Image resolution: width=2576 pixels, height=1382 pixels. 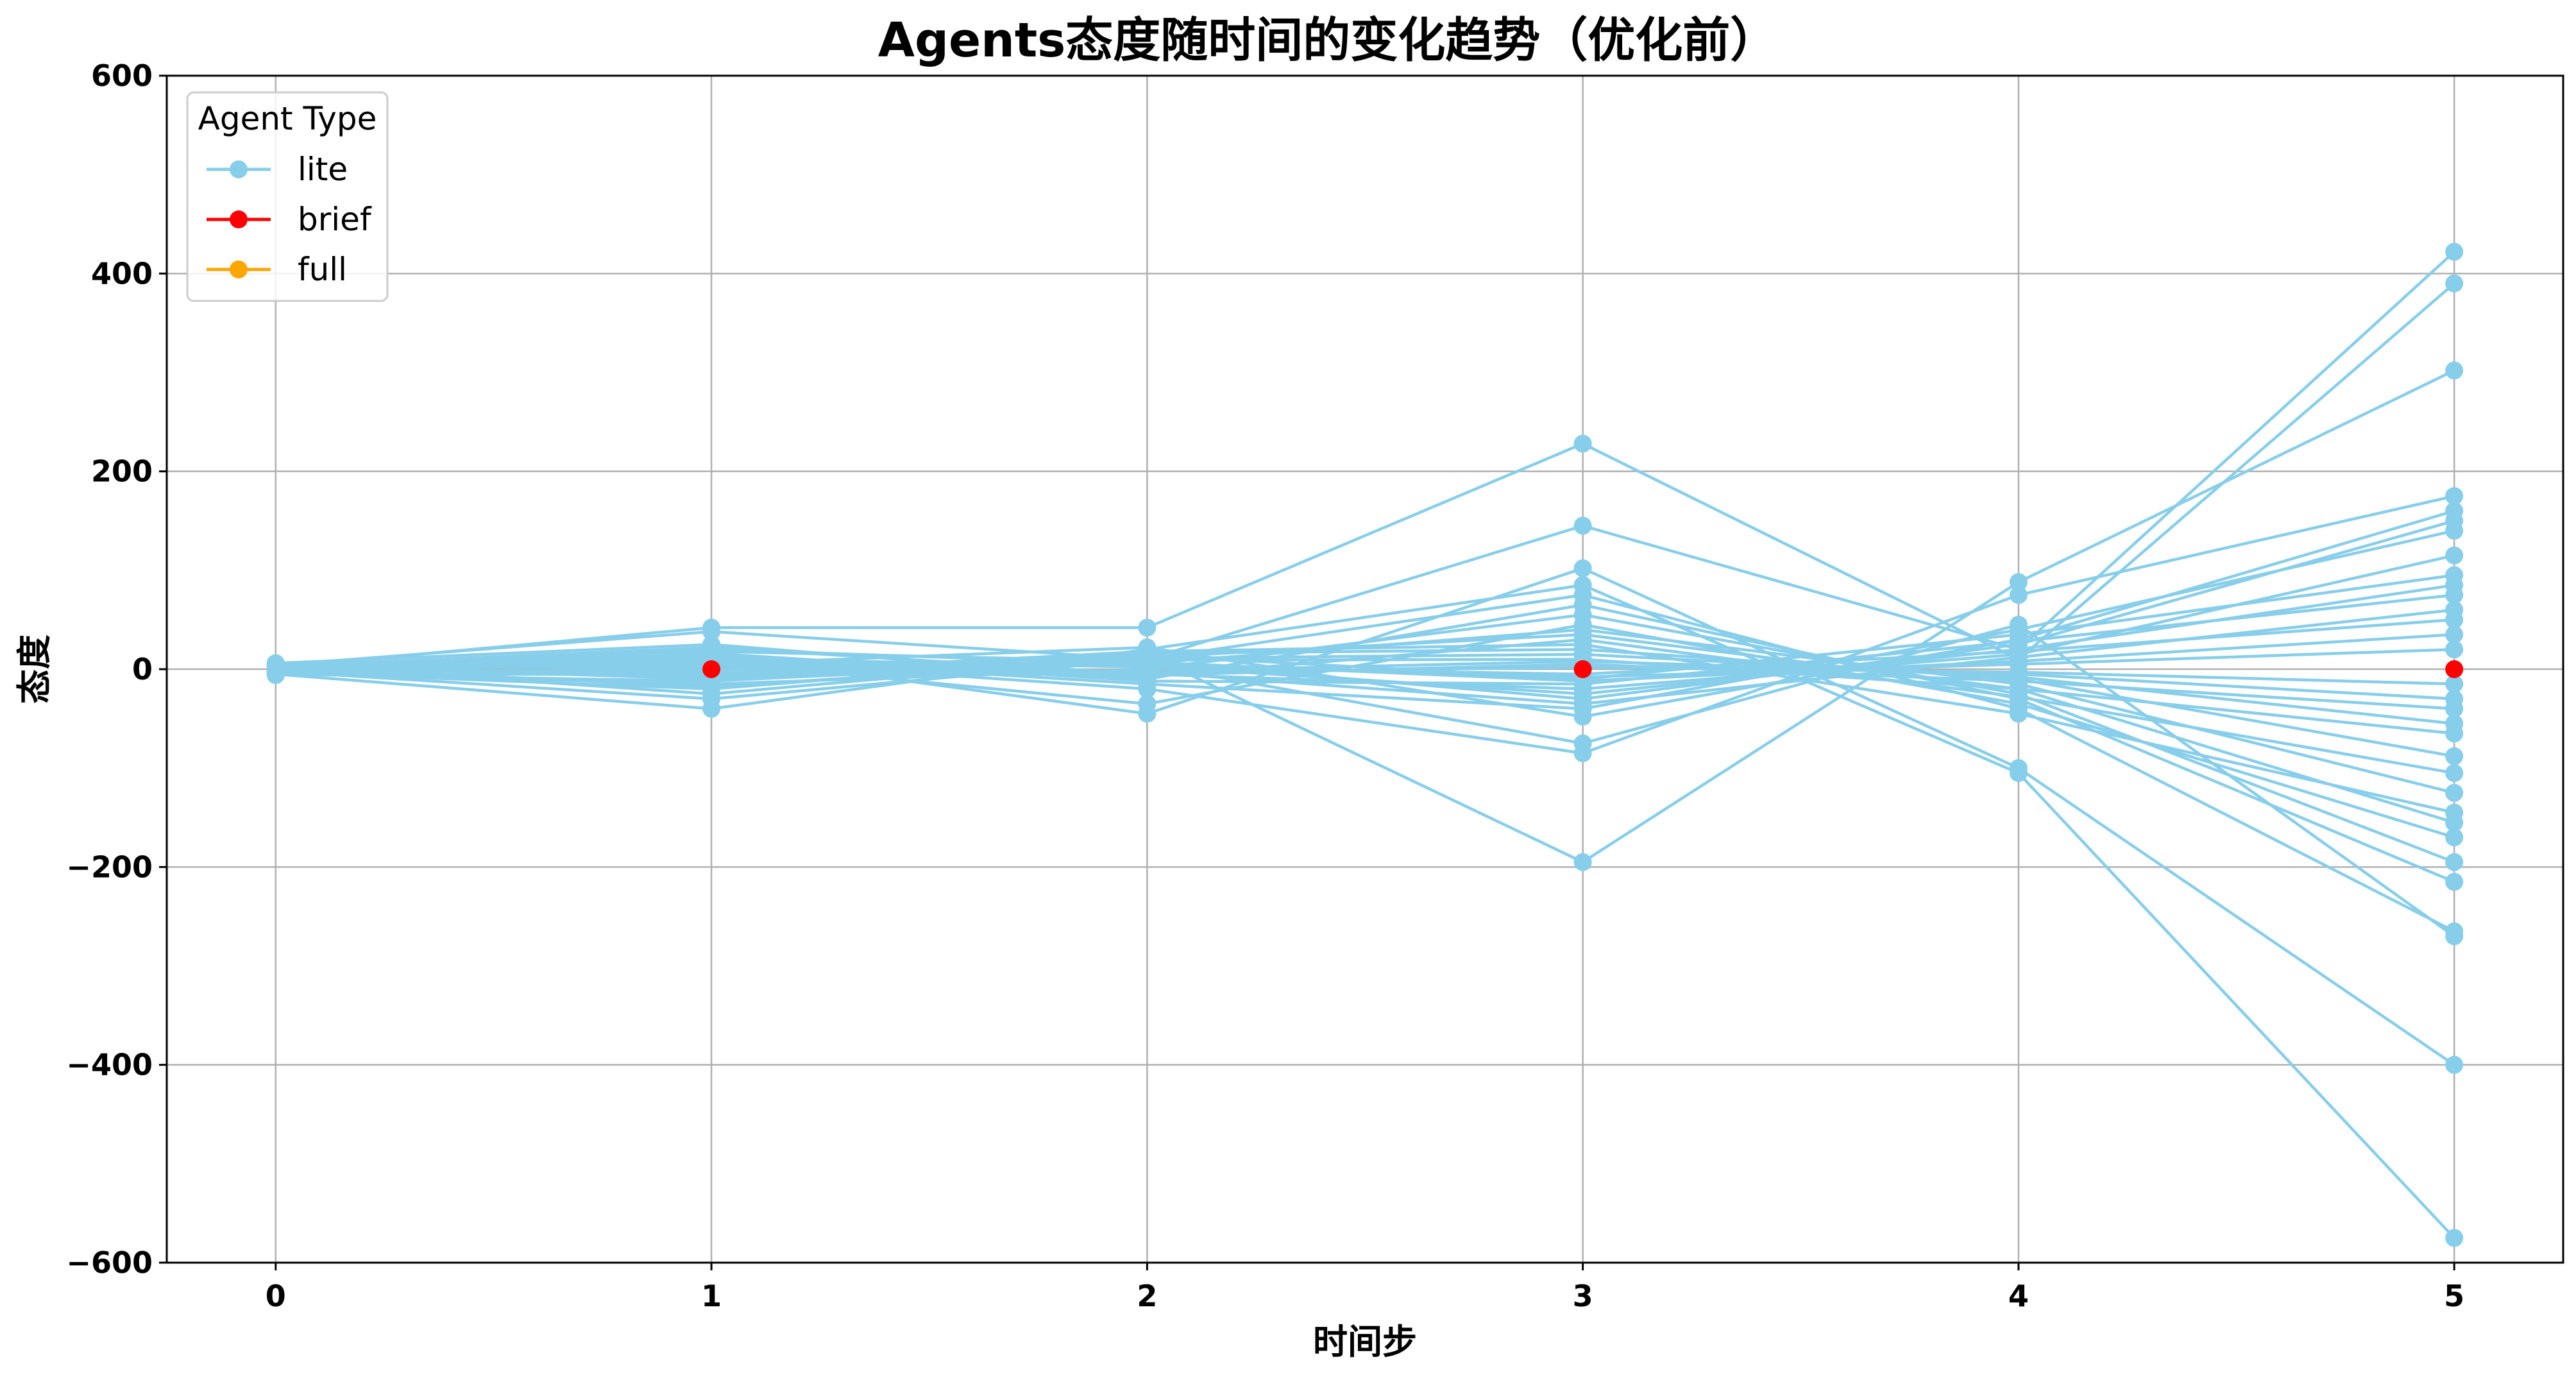 What do you see at coordinates (1147, 1296) in the screenshot?
I see `x-tick-label: 2` at bounding box center [1147, 1296].